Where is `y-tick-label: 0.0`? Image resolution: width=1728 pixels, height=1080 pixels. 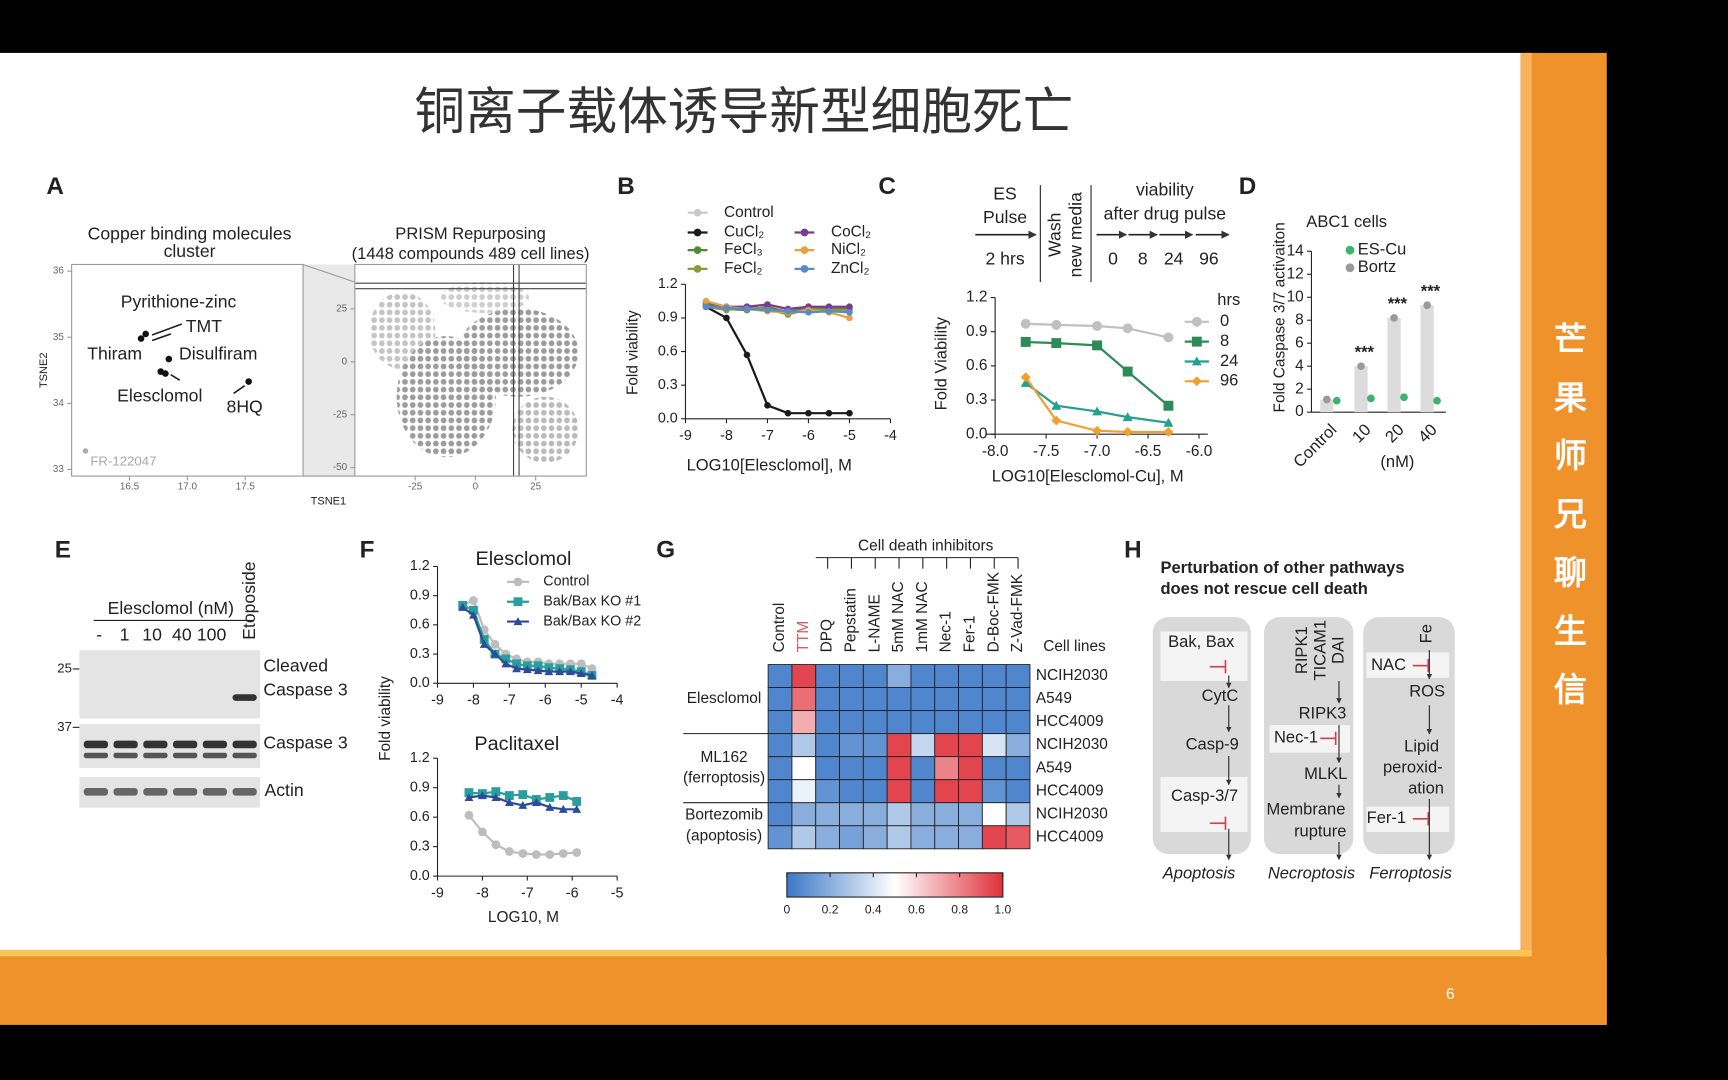 y-tick-label: 0.0 is located at coordinates (668, 419).